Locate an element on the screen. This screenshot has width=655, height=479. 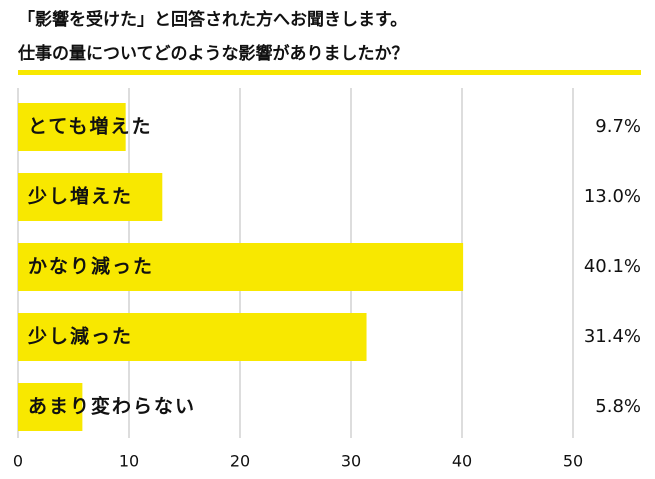
category-label: あまり変わらない is located at coordinates (112, 406).